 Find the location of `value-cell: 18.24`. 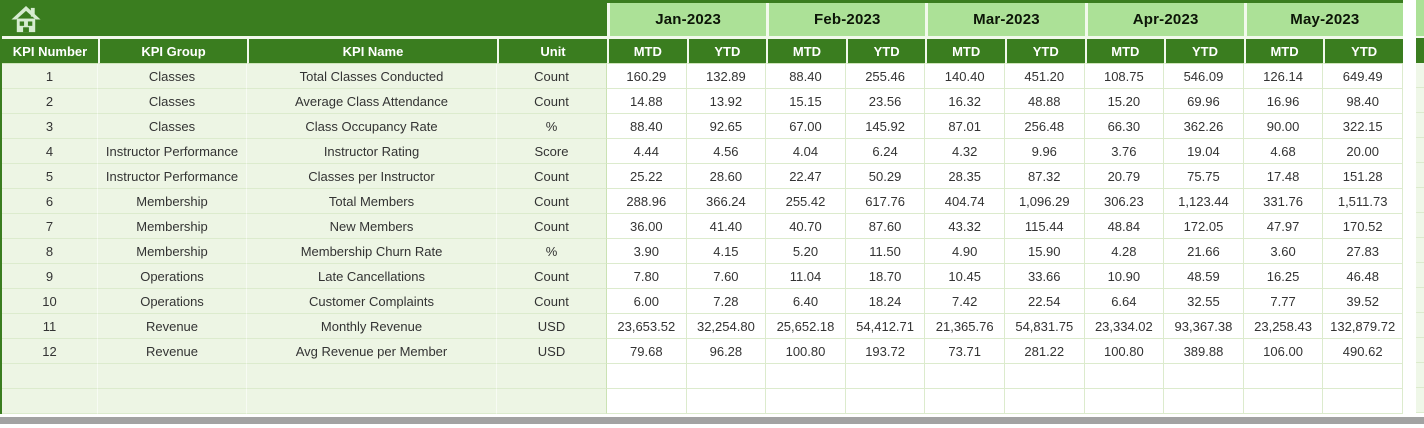

value-cell: 18.24 is located at coordinates (885, 301).